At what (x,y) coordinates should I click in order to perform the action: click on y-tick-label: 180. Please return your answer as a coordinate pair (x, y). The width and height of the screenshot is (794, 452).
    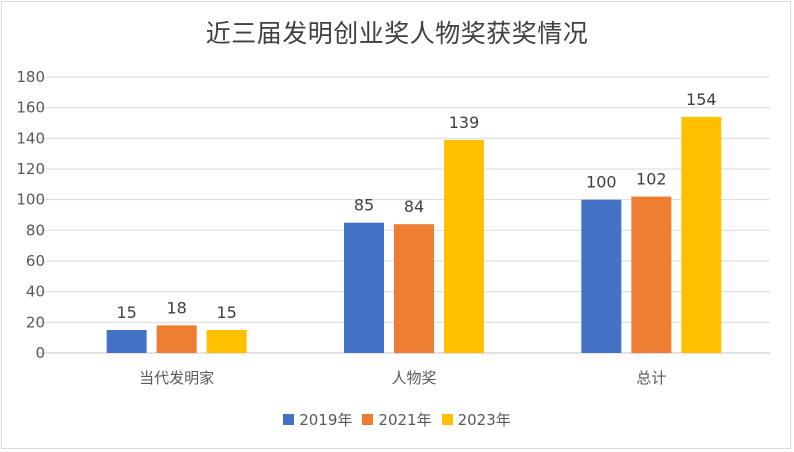
    Looking at the image, I should click on (30, 77).